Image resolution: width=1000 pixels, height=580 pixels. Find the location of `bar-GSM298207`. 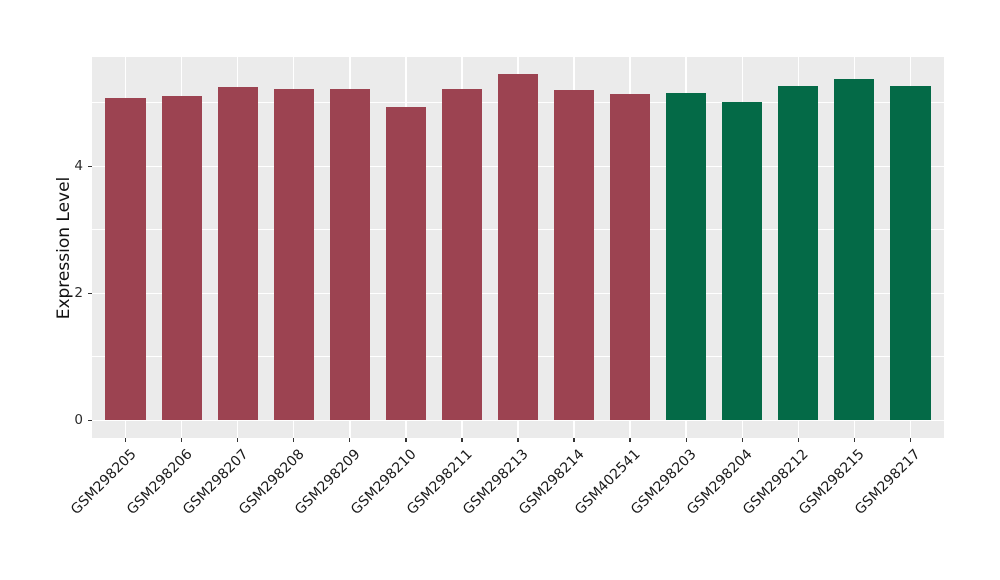

bar-GSM298207 is located at coordinates (237, 254).